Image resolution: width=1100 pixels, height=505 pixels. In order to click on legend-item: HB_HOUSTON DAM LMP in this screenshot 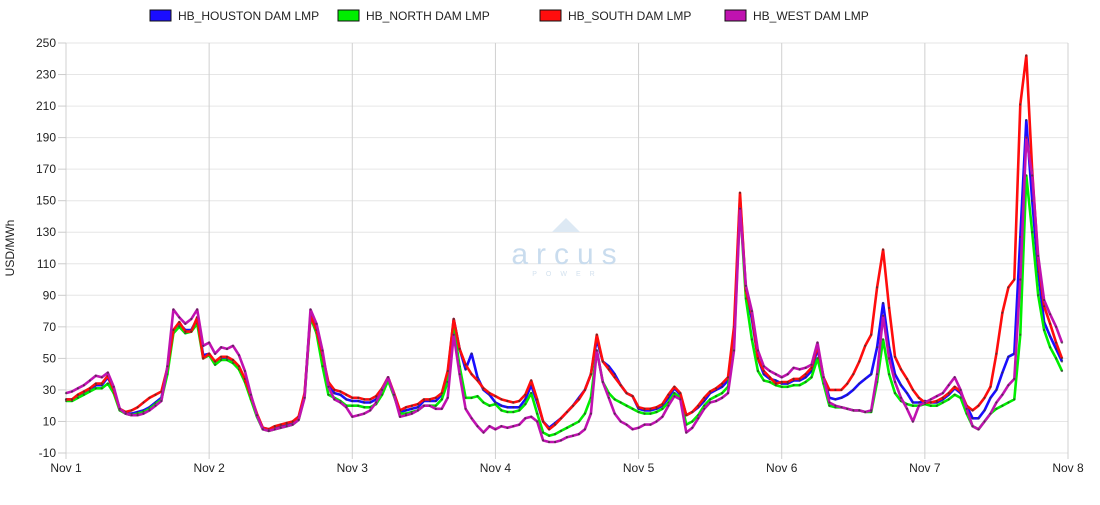, I will do `click(234, 16)`.